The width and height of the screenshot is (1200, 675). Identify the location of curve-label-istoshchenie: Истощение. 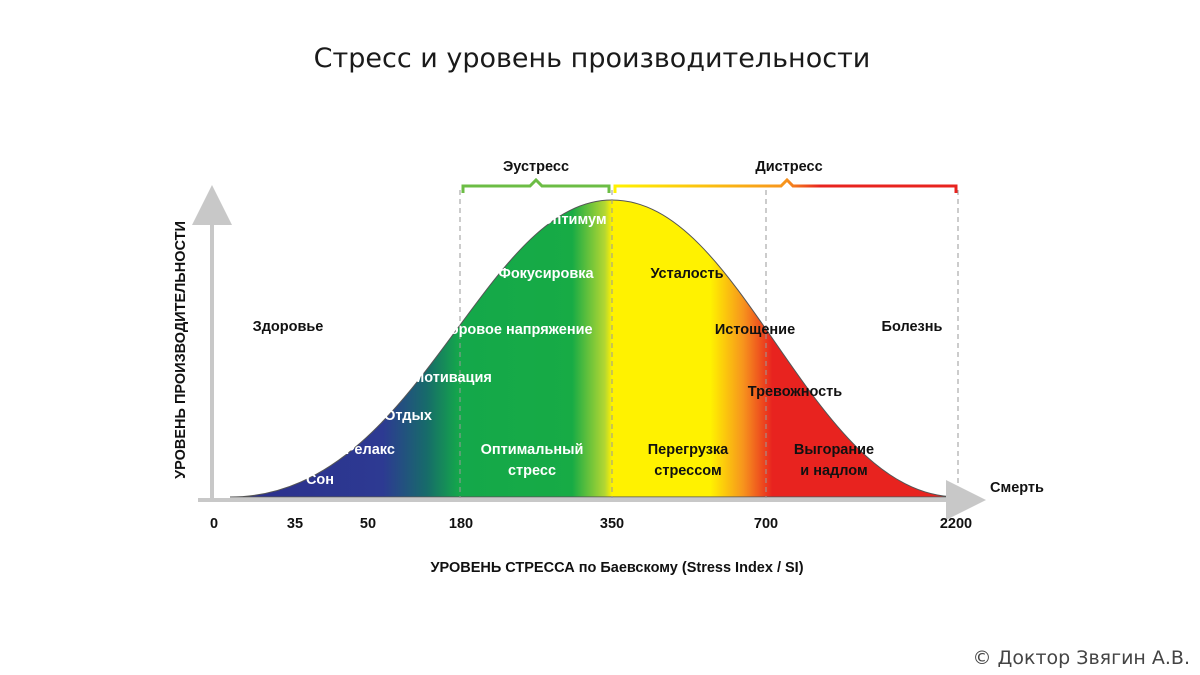
(755, 330).